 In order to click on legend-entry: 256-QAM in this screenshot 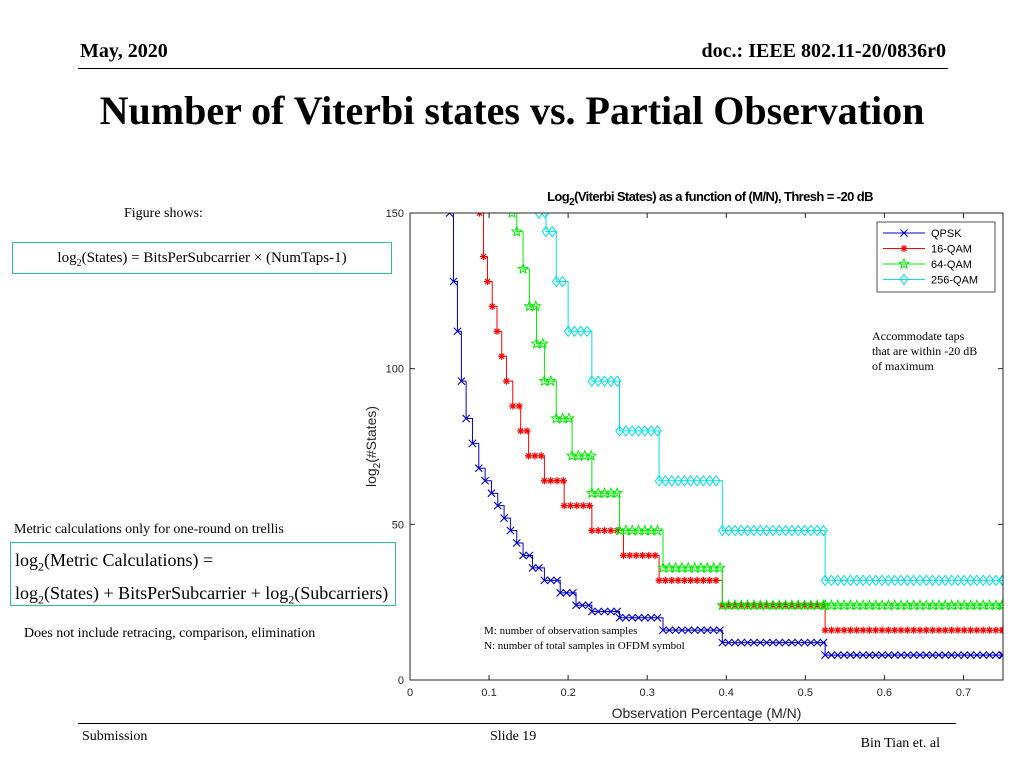, I will do `click(930, 280)`.